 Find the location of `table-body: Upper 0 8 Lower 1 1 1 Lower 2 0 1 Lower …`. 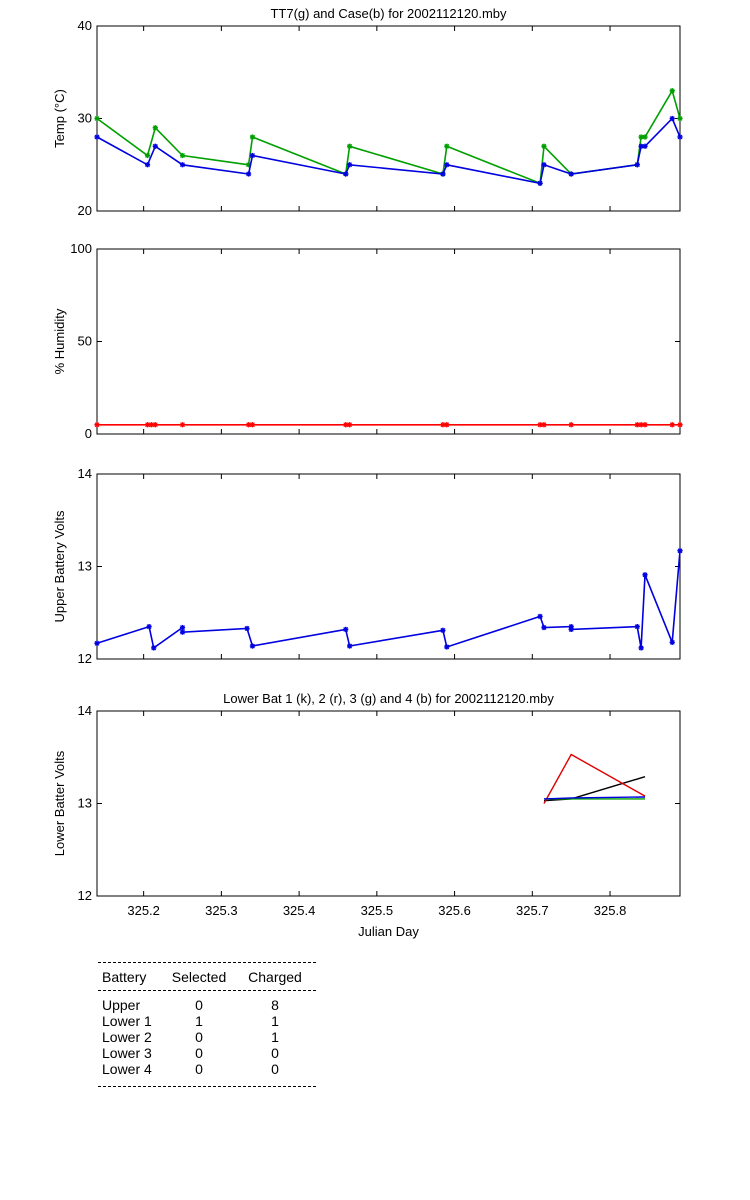

table-body: Upper 0 8 Lower 1 1 1 Lower 2 0 1 Lower … is located at coordinates (207, 1038).